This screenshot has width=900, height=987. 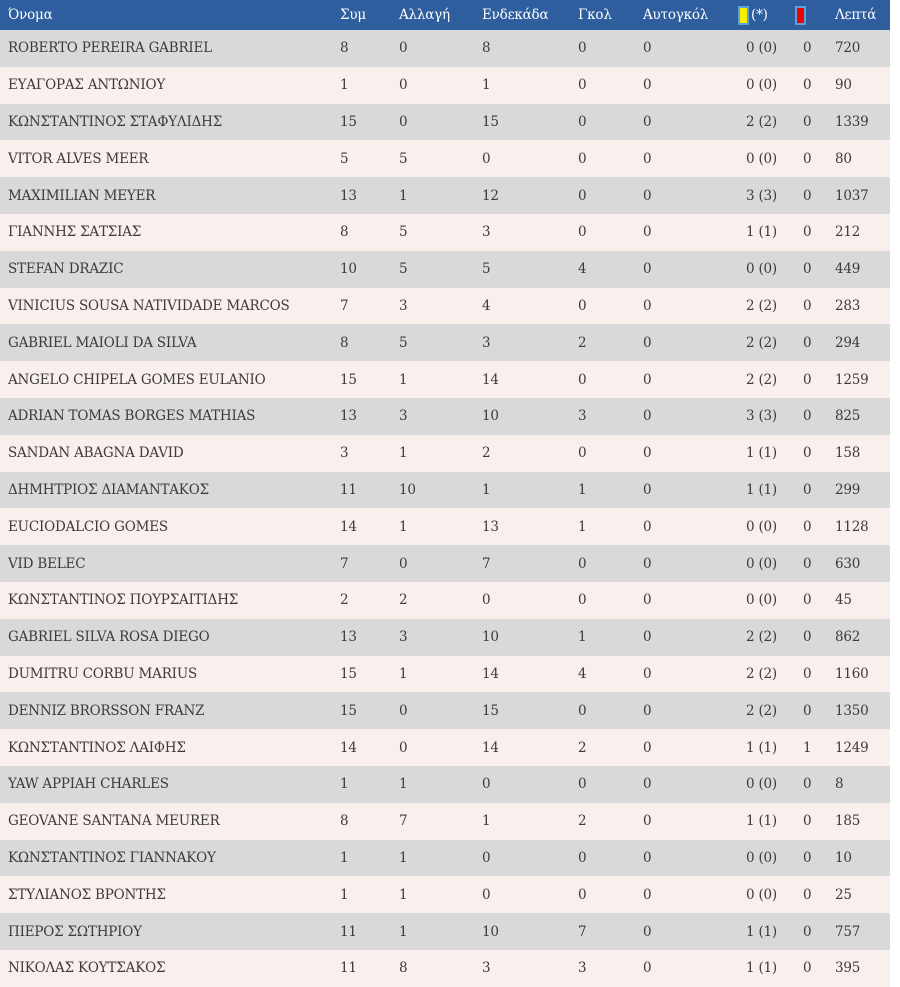 What do you see at coordinates (348, 747) in the screenshot?
I see `appearances-cell: 14` at bounding box center [348, 747].